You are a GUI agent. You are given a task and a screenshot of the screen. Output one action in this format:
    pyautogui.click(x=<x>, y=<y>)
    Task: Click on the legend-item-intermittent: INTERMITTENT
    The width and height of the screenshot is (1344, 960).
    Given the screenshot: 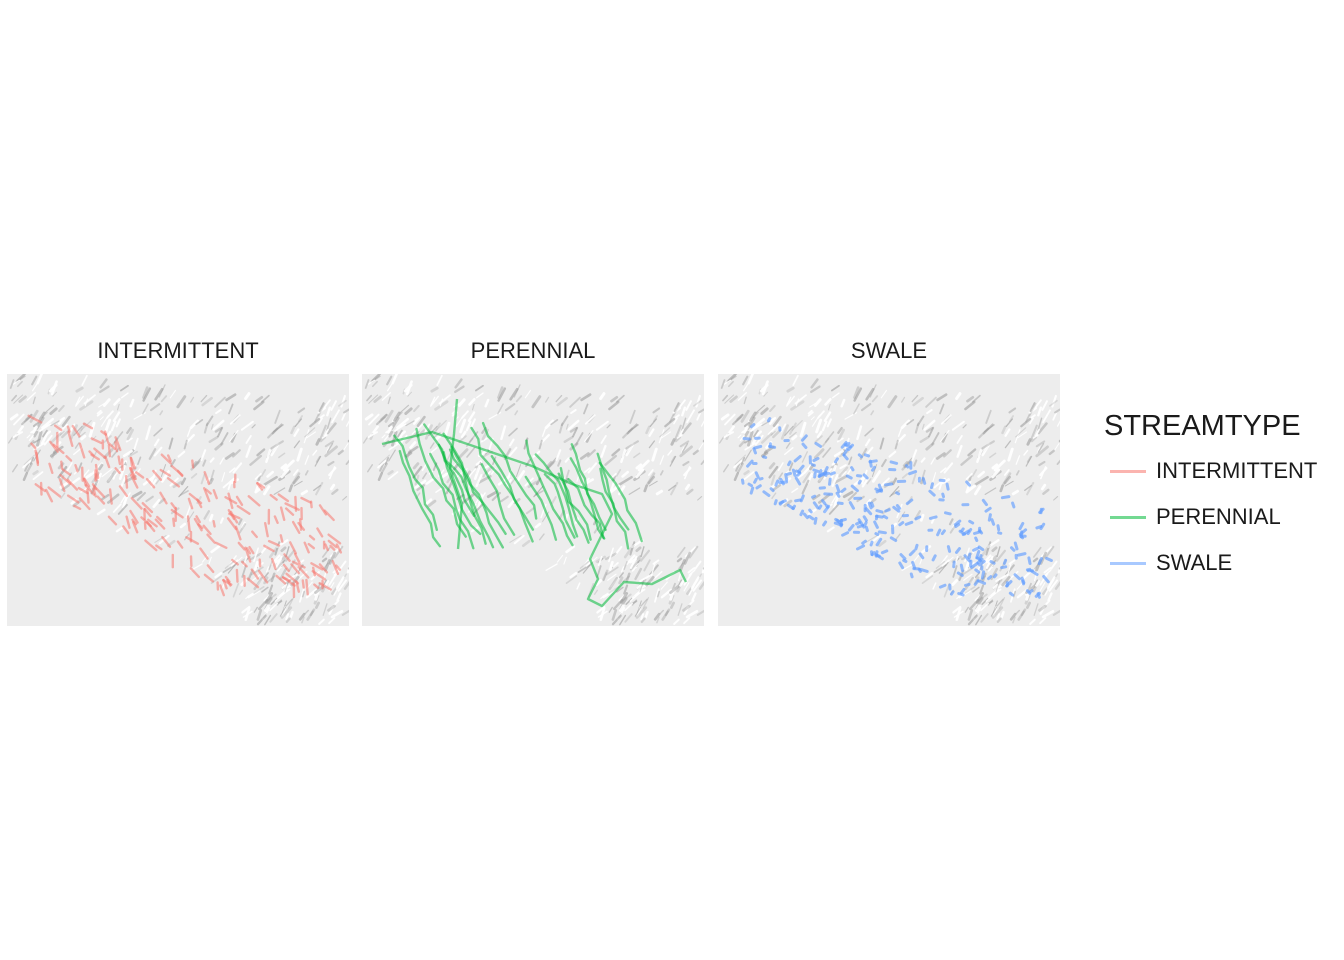 What is the action you would take?
    pyautogui.click(x=1220, y=471)
    